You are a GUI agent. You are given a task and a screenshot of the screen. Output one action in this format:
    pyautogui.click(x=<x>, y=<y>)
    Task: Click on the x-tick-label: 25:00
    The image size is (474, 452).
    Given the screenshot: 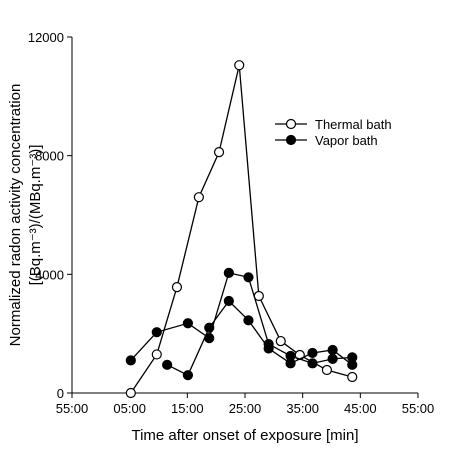 What is the action you would take?
    pyautogui.click(x=245, y=408)
    